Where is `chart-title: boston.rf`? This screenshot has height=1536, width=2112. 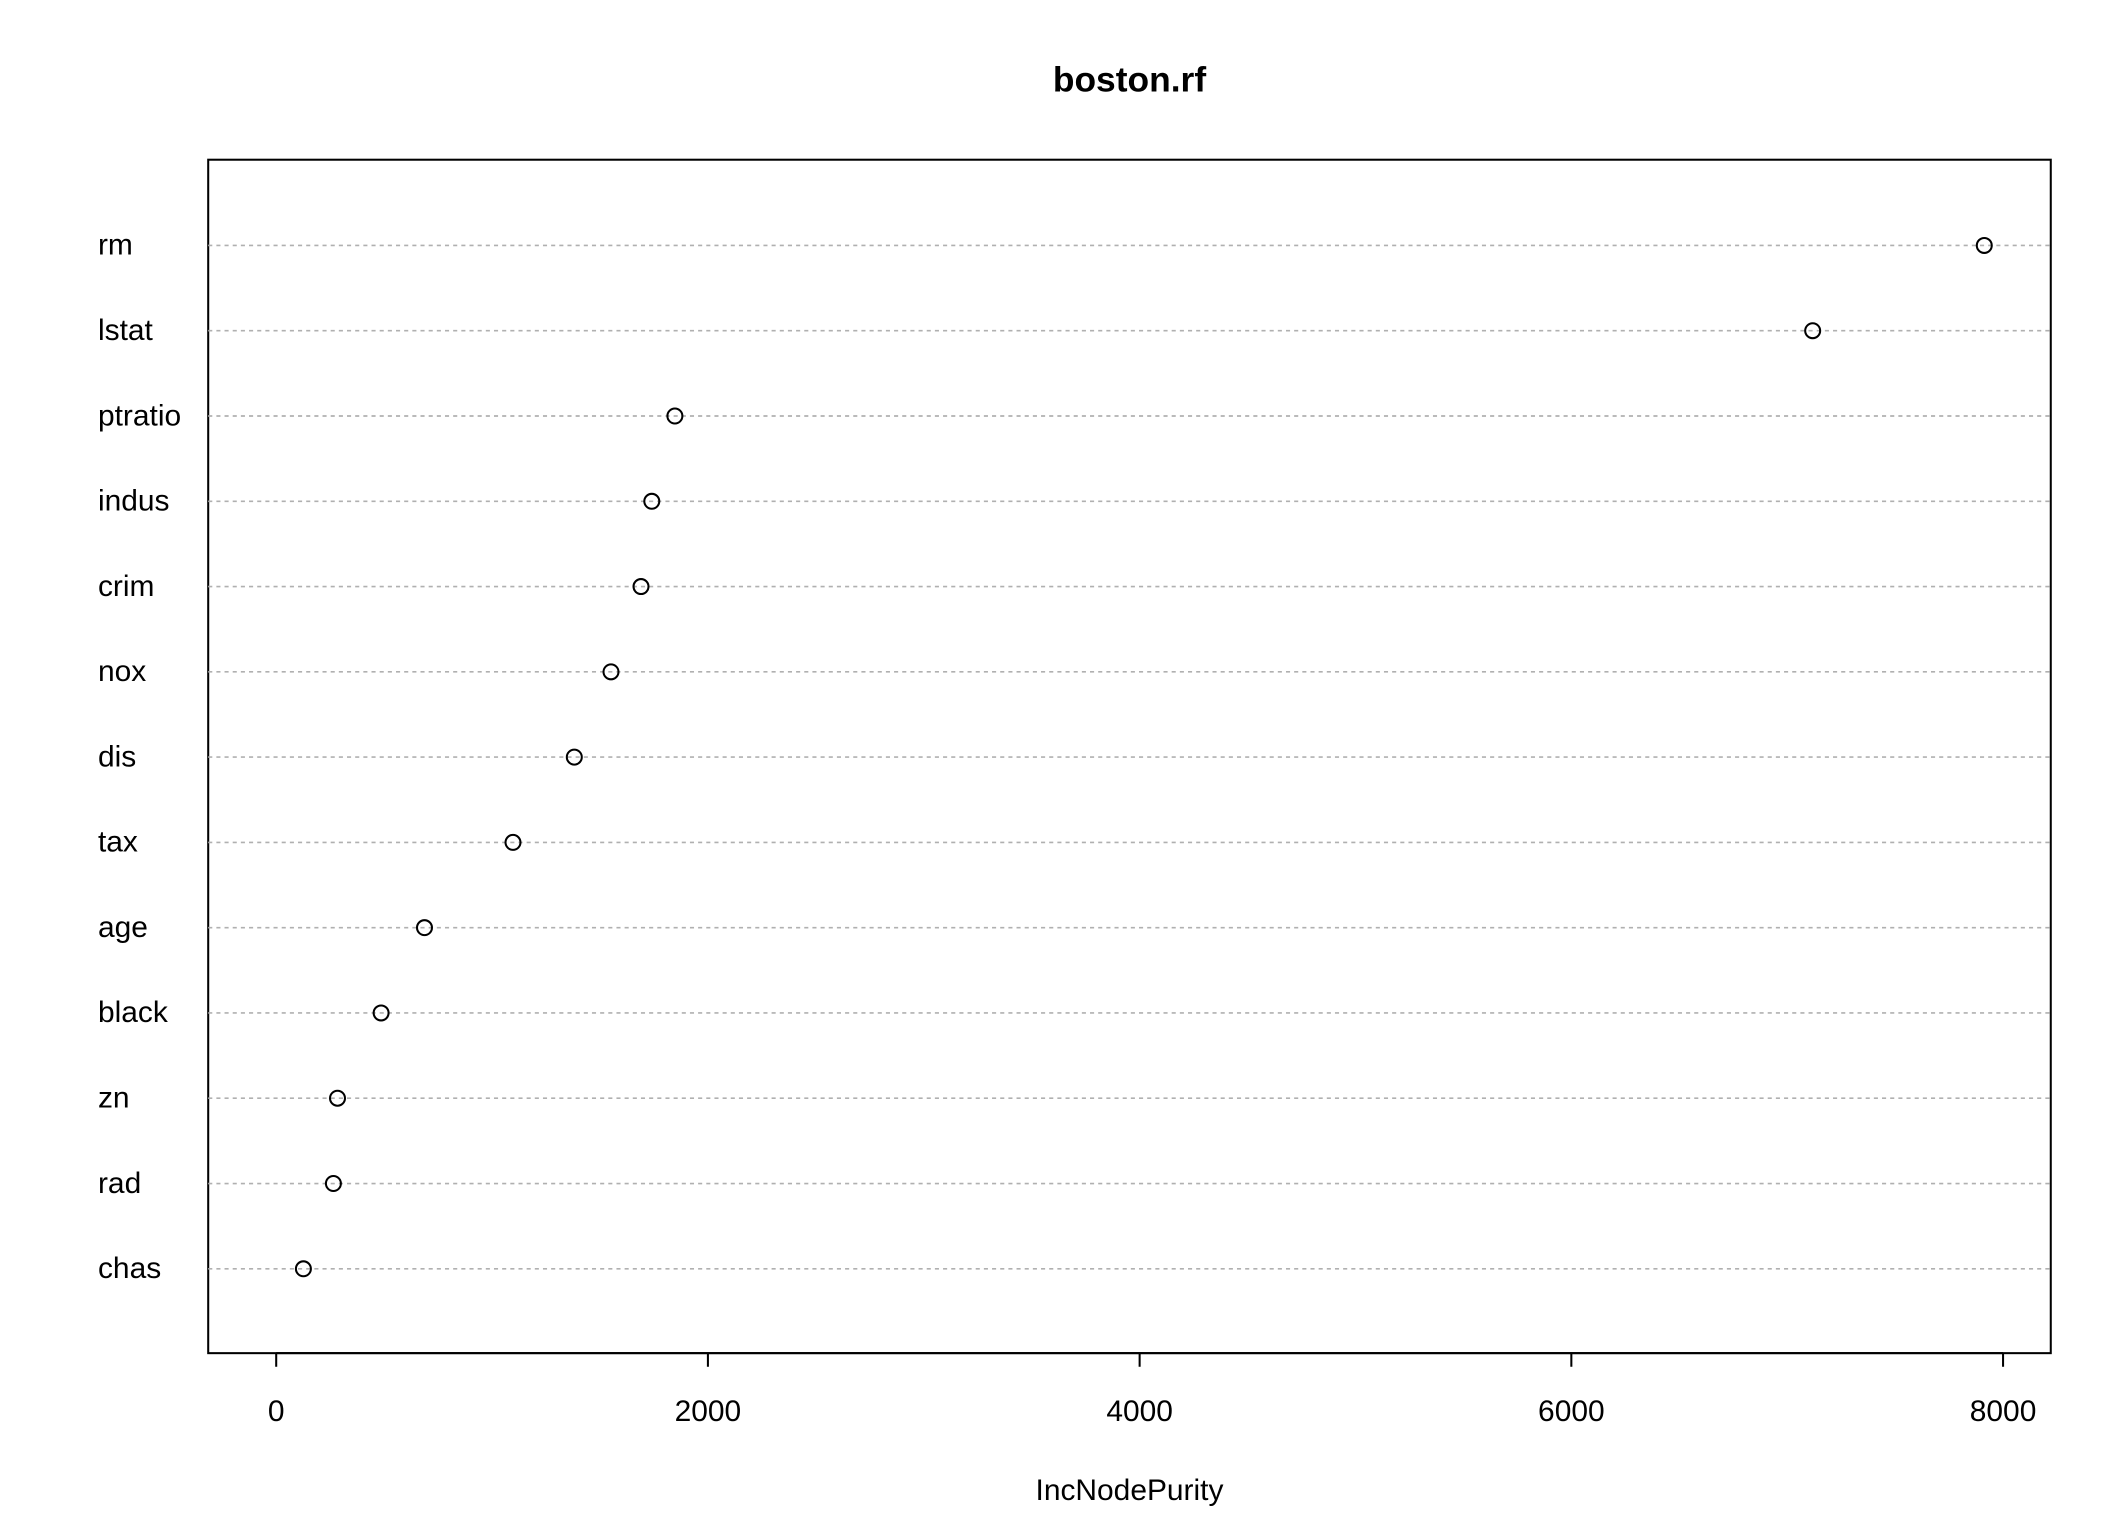 chart-title: boston.rf is located at coordinates (1129, 79).